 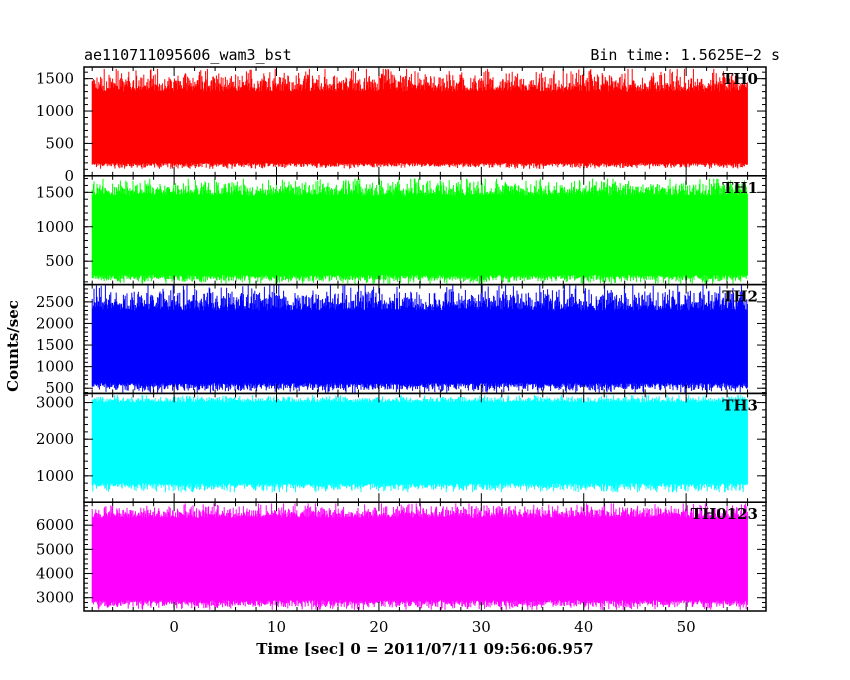 I want to click on x-tick-label: 40, so click(x=583, y=627).